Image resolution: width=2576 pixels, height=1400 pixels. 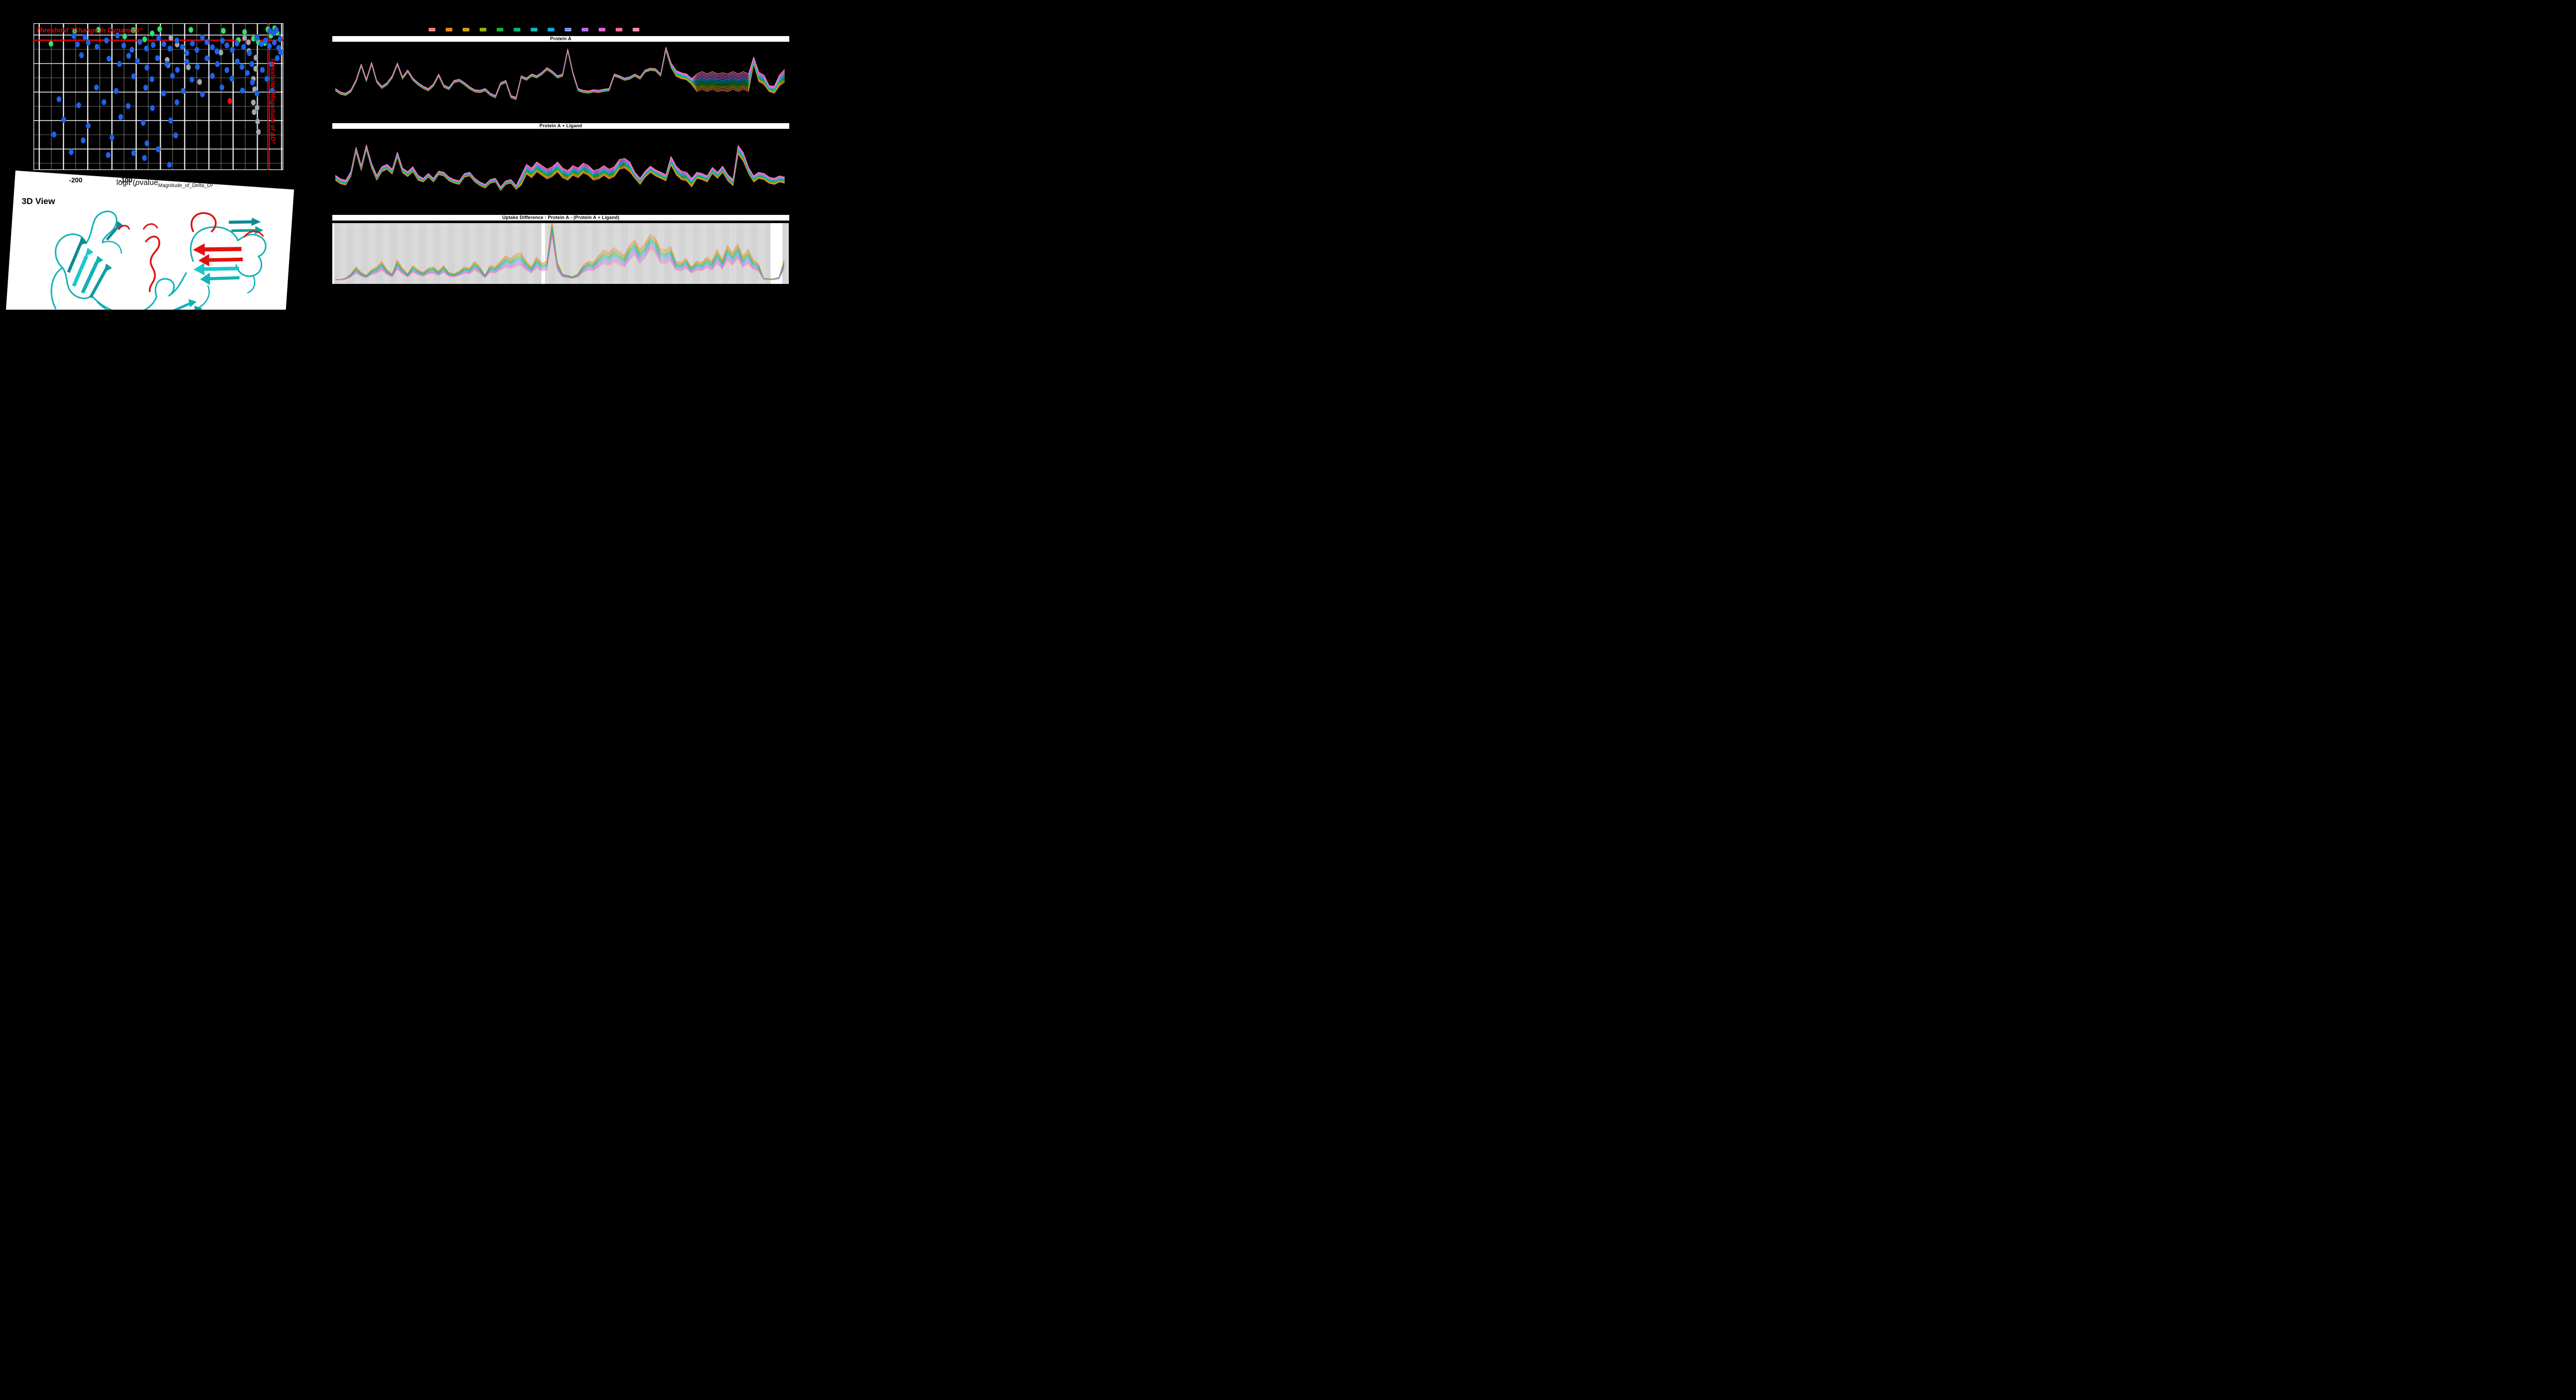 I want to click on axis-label-post: ), so click(x=212, y=182).